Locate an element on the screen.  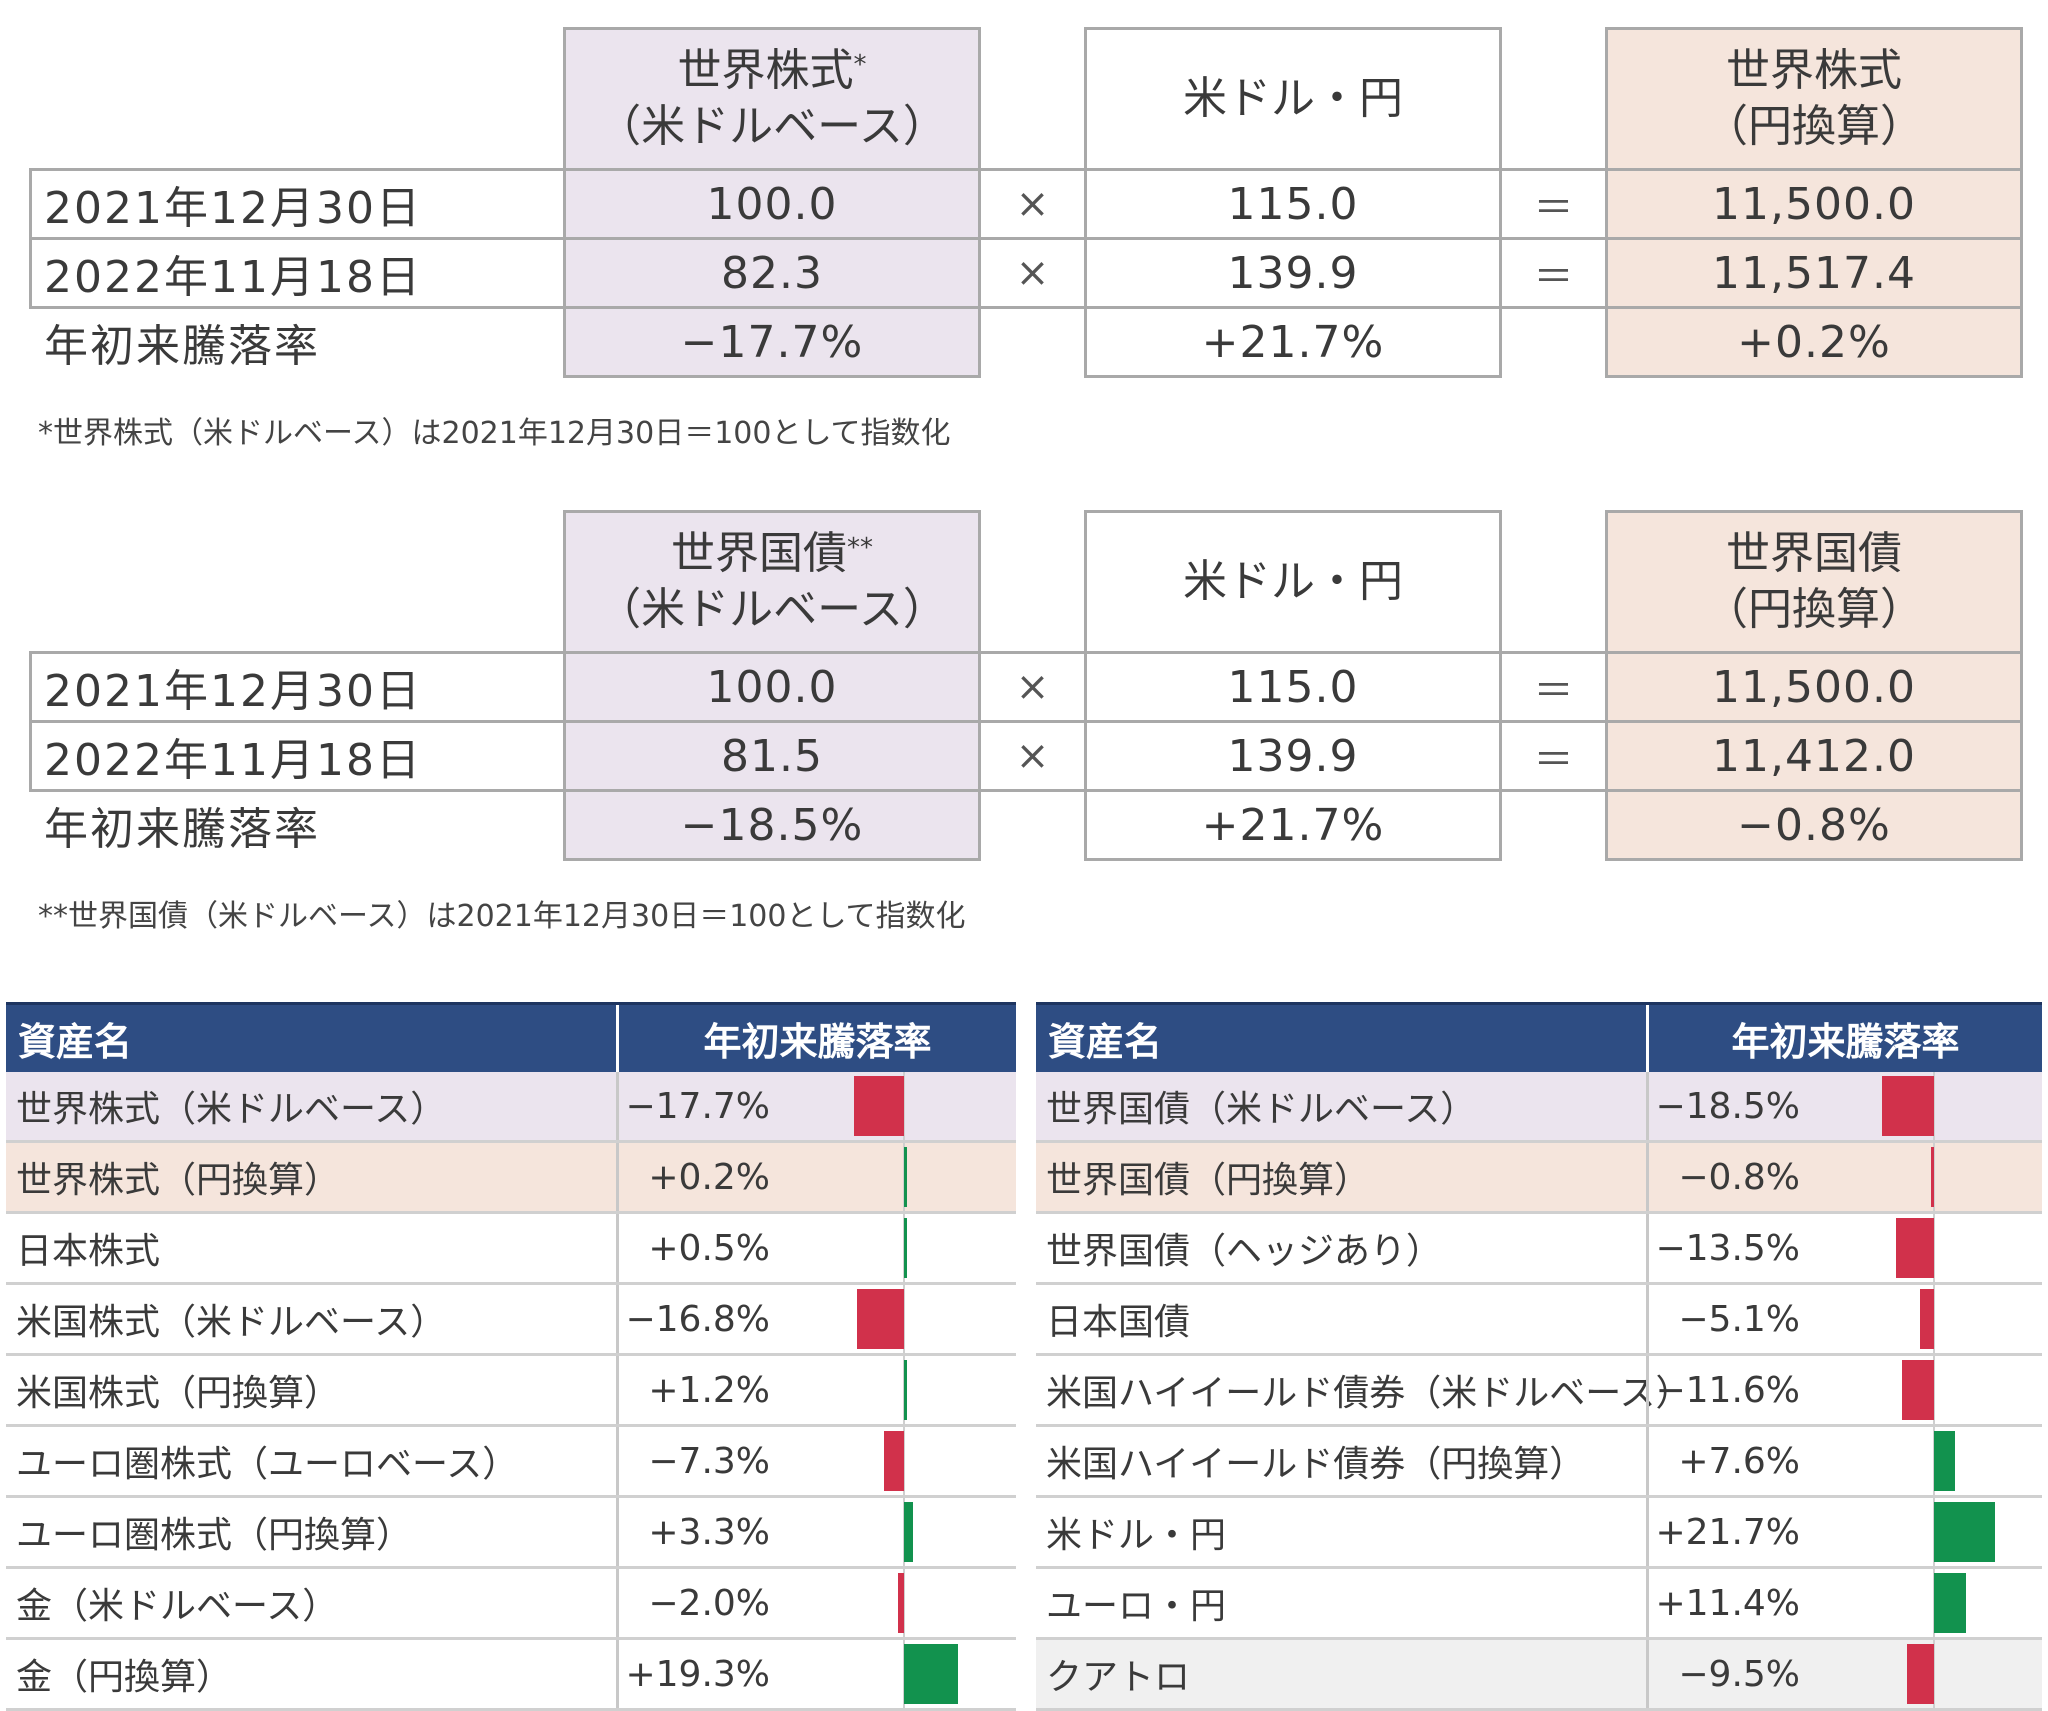
header-world-equity-jpy: 世界株式 （円換算） is located at coordinates (1814, 99).